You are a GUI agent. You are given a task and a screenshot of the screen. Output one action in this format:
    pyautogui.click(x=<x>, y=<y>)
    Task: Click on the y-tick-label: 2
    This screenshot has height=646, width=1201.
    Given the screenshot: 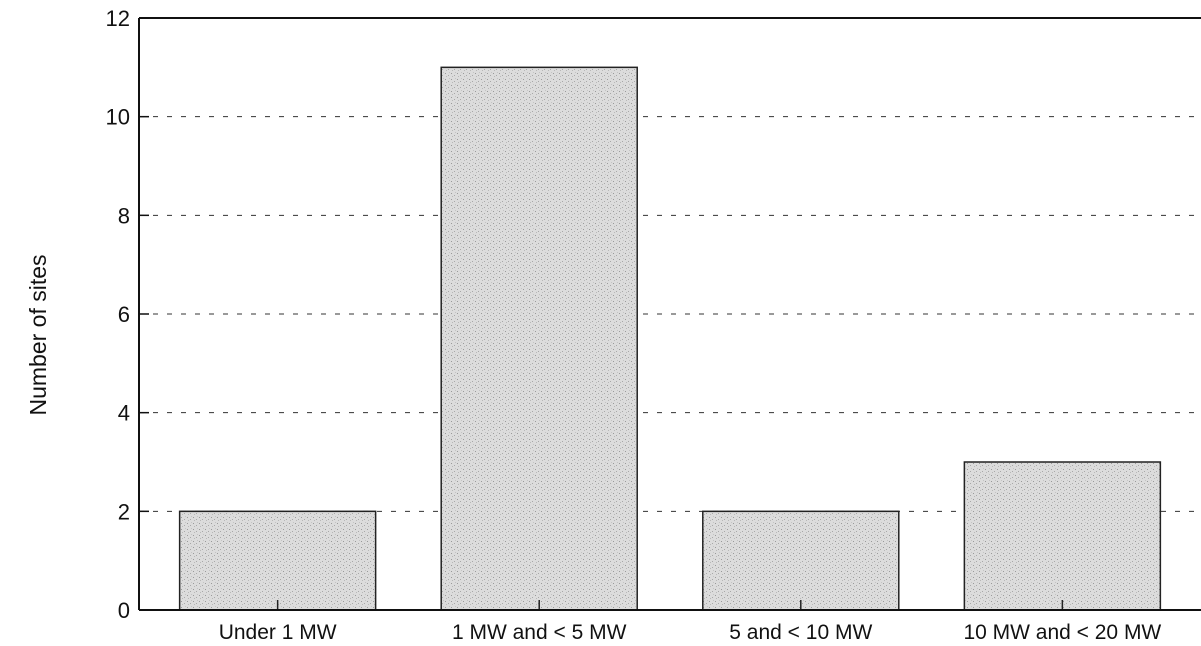 What is the action you would take?
    pyautogui.click(x=124, y=511)
    